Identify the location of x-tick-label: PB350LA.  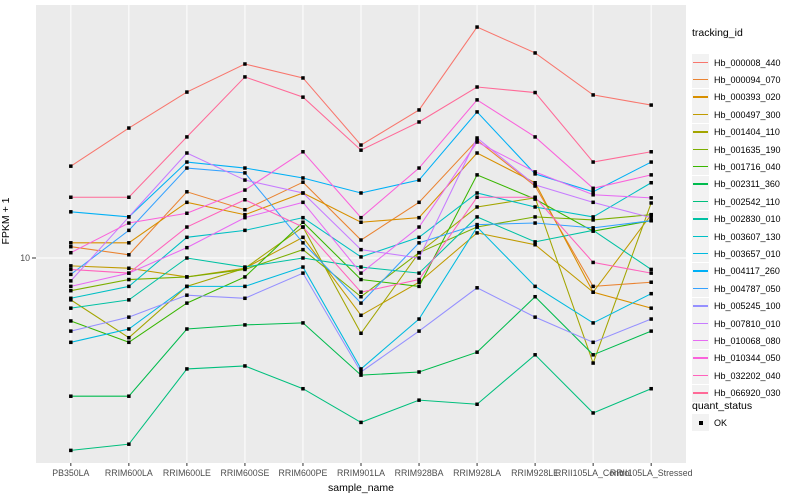
(71, 473).